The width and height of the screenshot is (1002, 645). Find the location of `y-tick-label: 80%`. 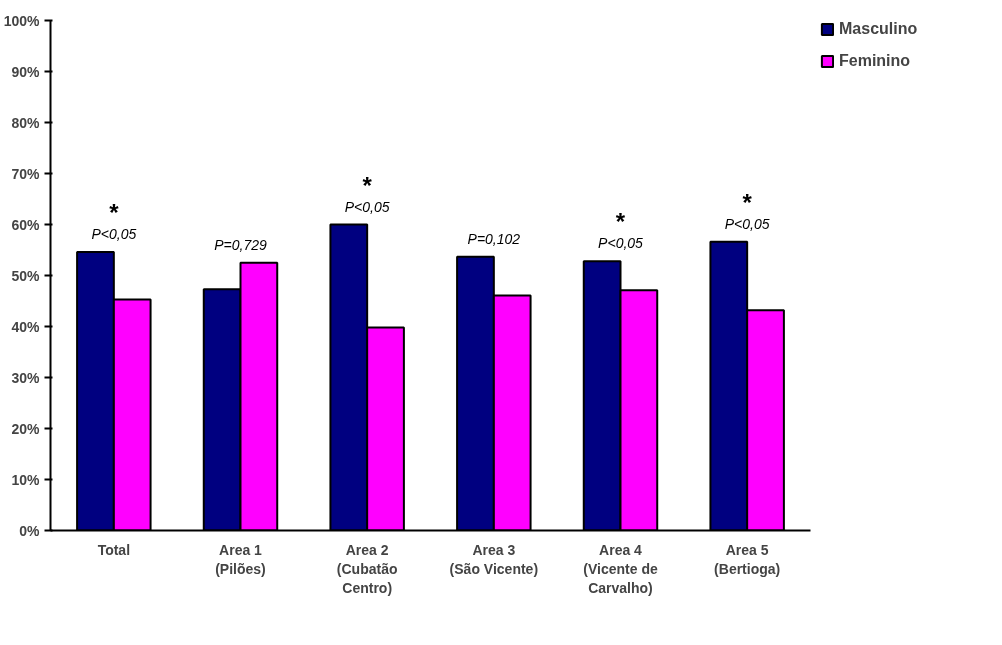

y-tick-label: 80% is located at coordinates (26, 122).